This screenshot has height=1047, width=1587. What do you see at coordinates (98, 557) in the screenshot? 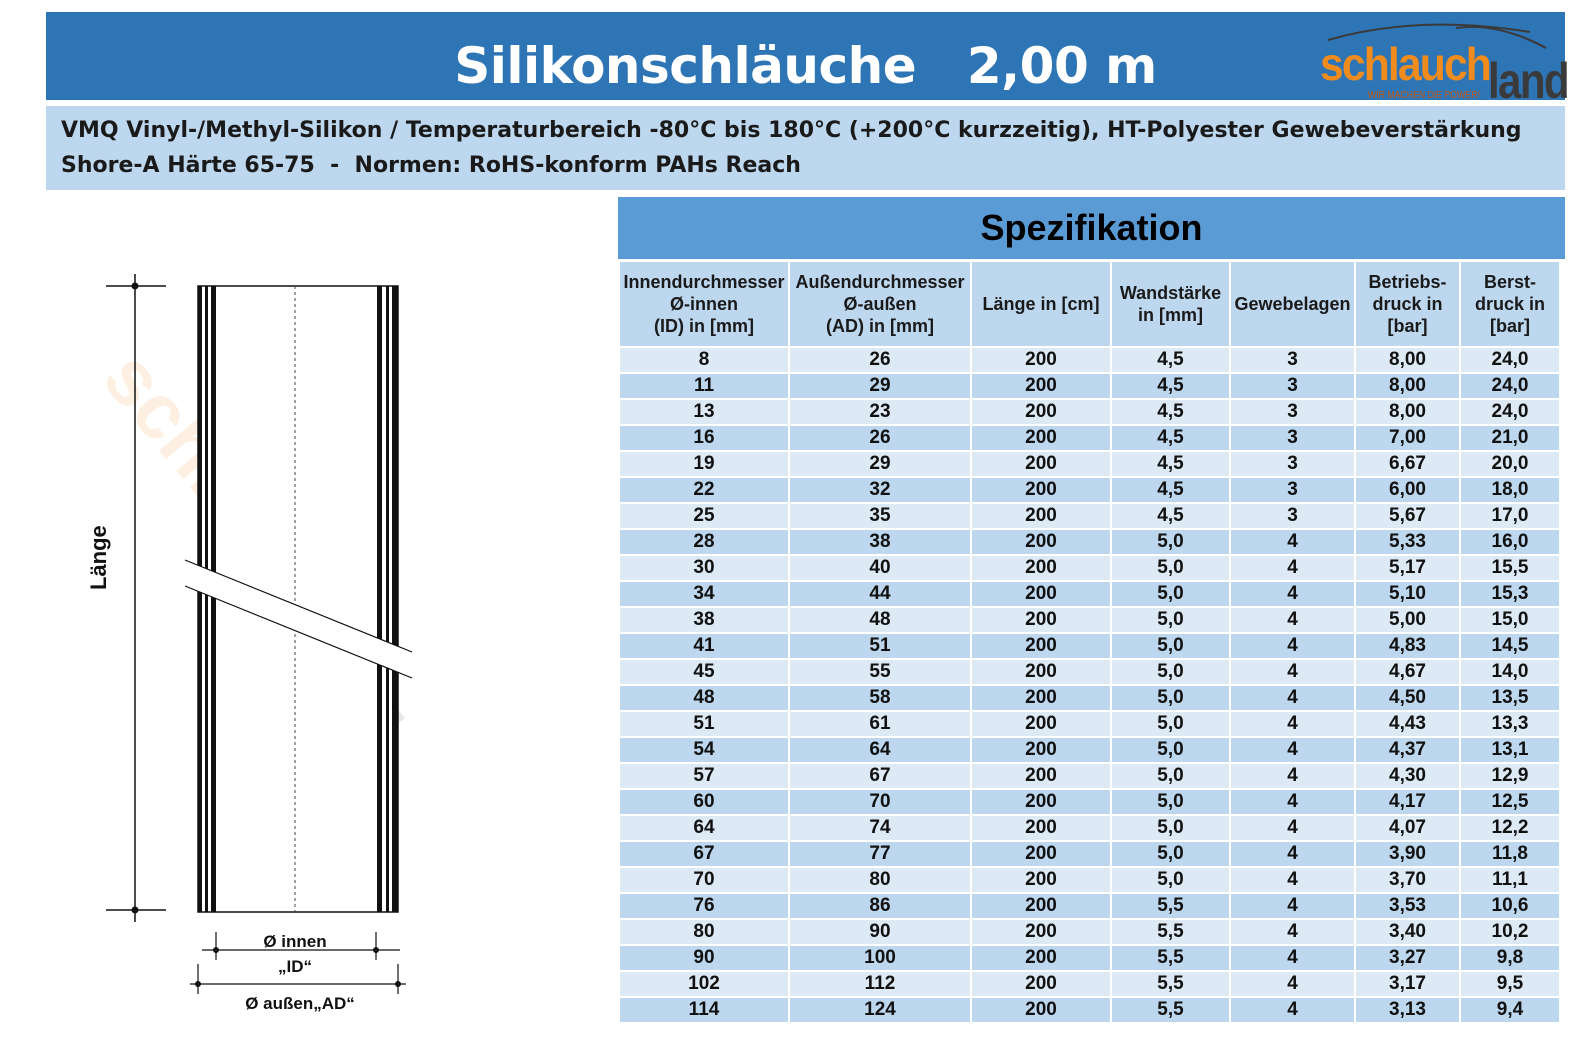
I see `length-label: Länge` at bounding box center [98, 557].